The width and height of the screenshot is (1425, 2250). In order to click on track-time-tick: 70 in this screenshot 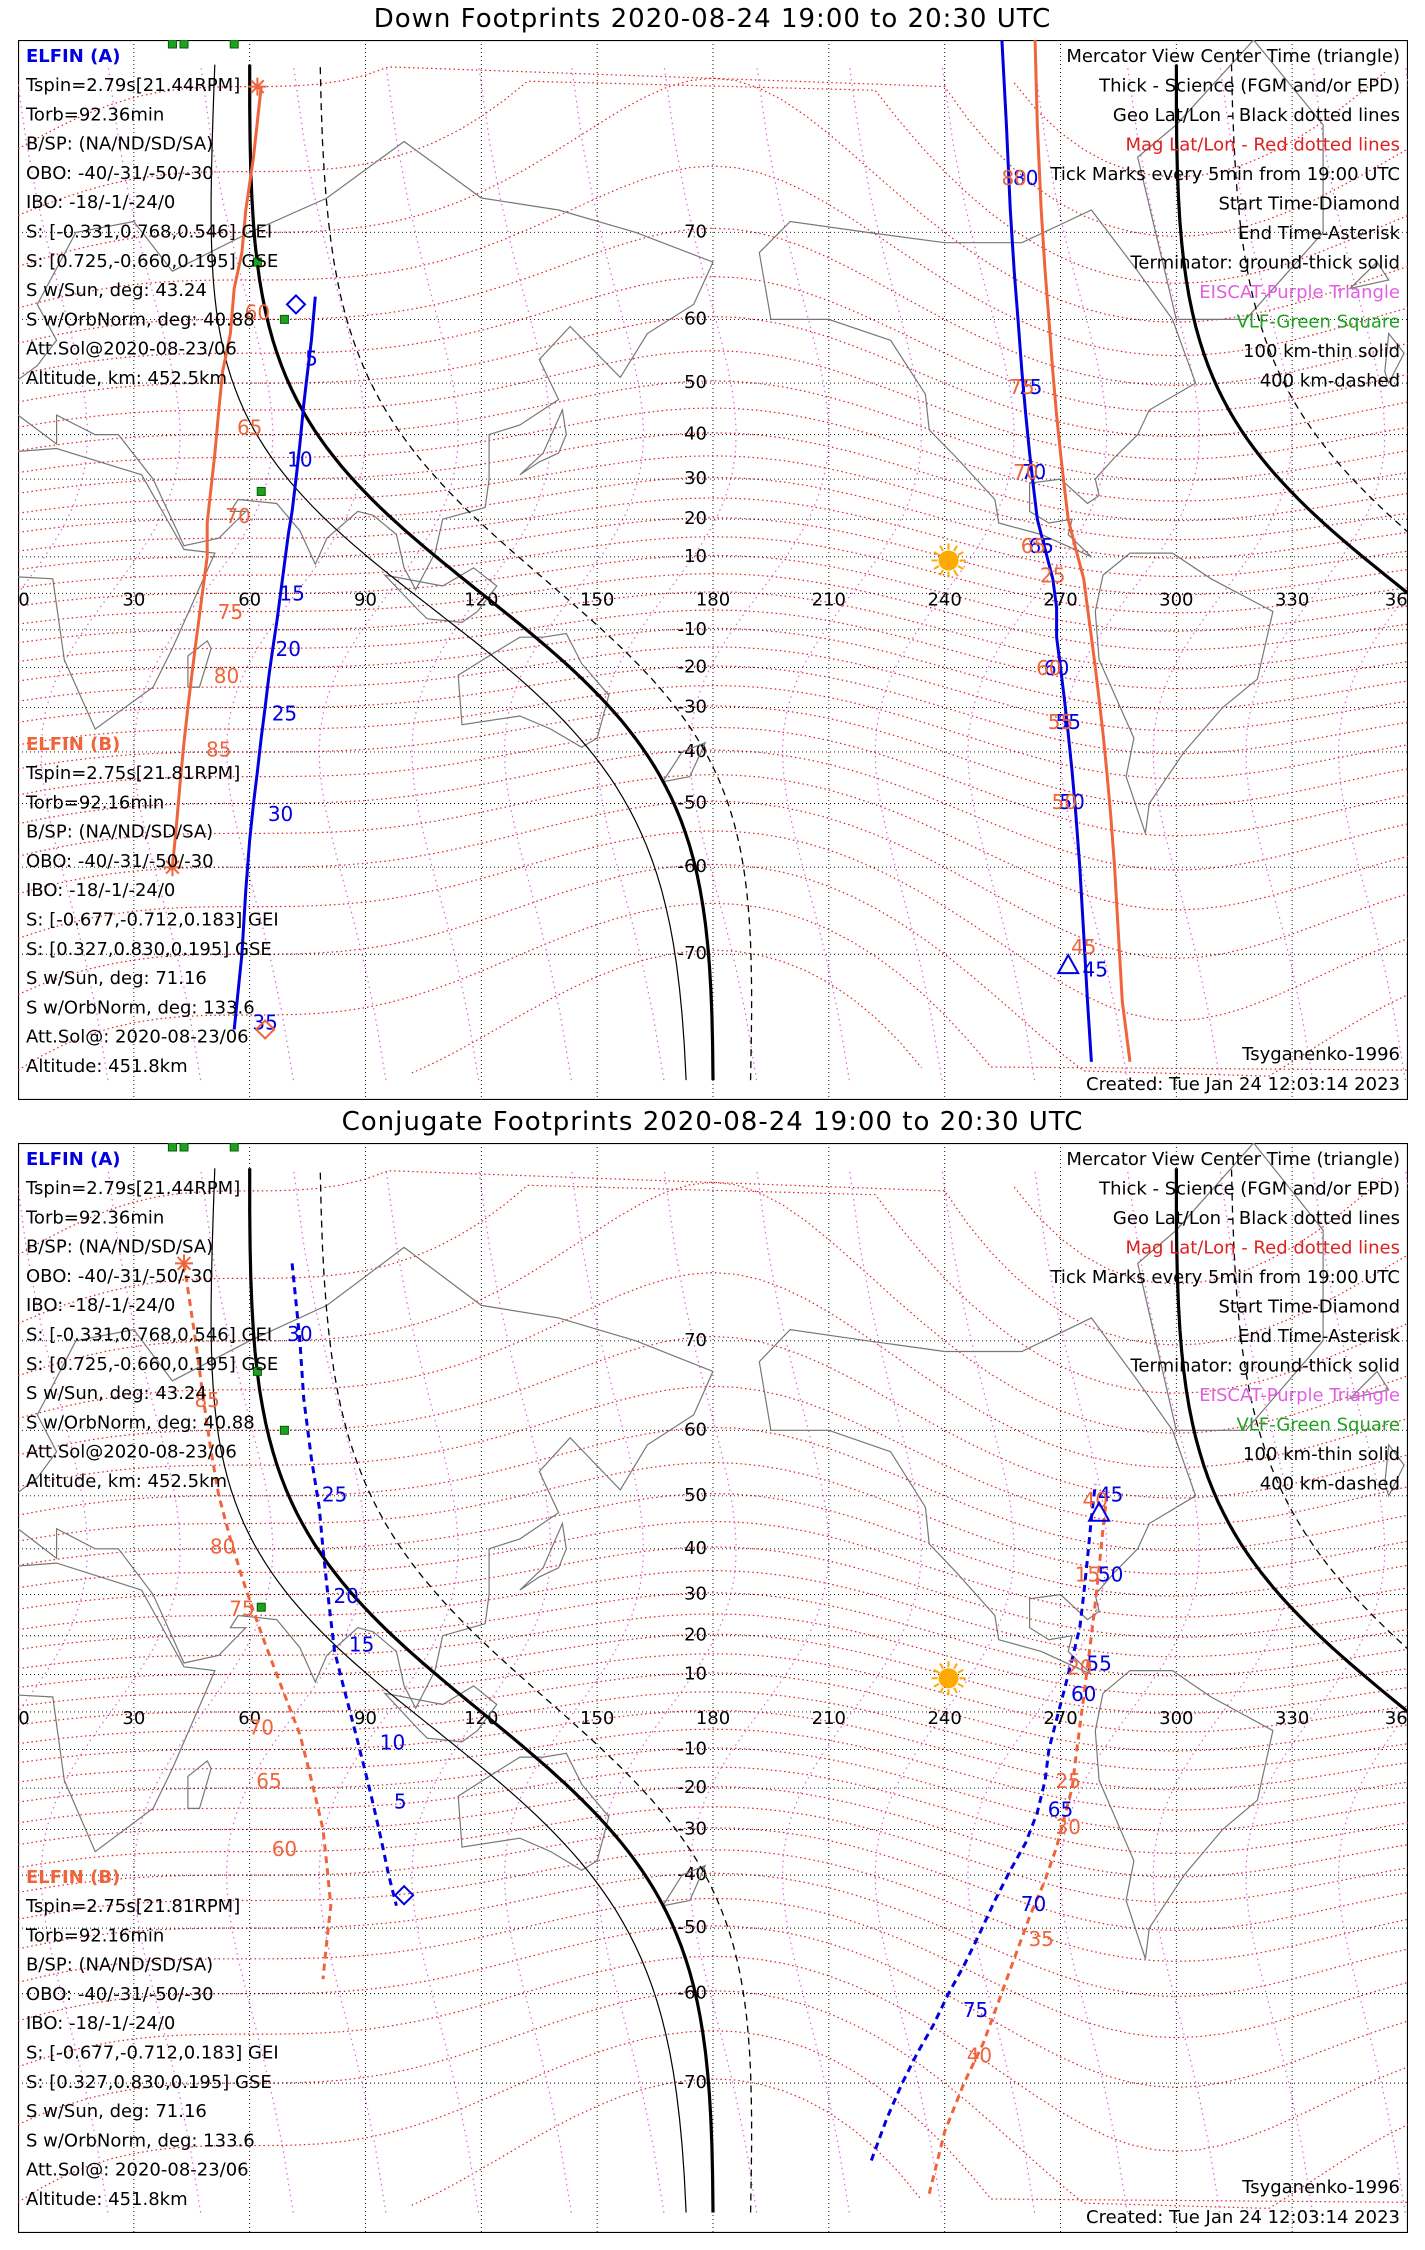, I will do `click(1033, 1904)`.